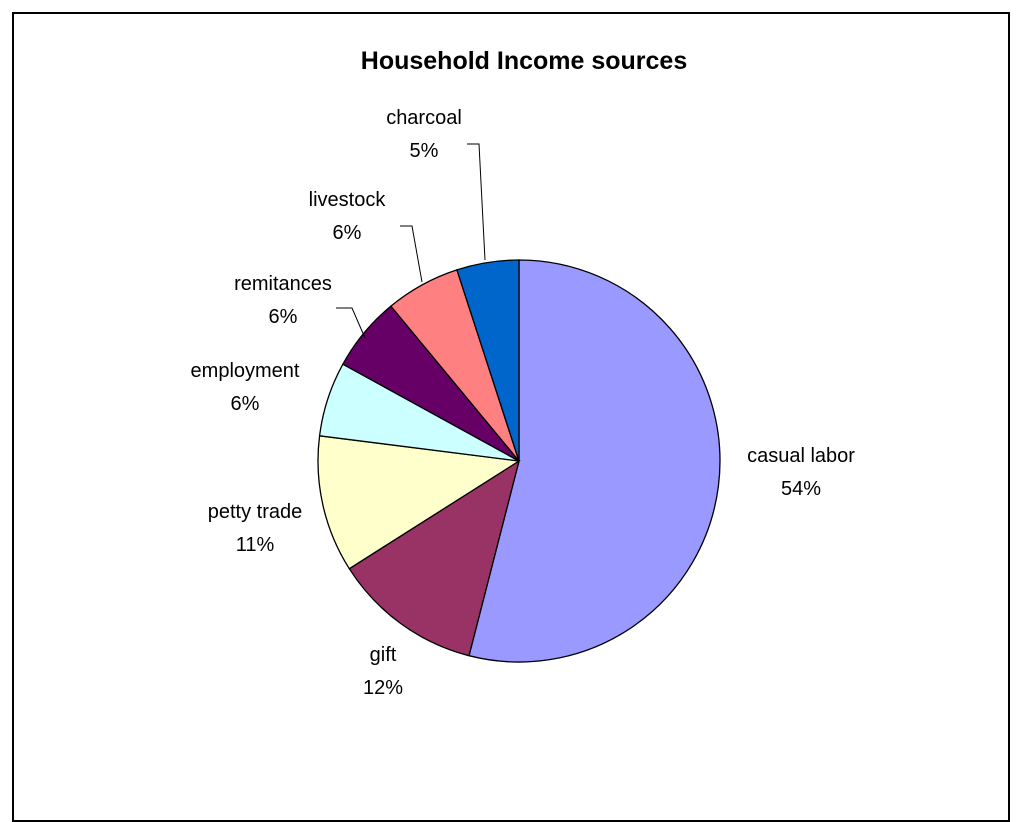 This screenshot has height=822, width=1018. What do you see at coordinates (348, 200) in the screenshot?
I see `slice-category-label: livestock` at bounding box center [348, 200].